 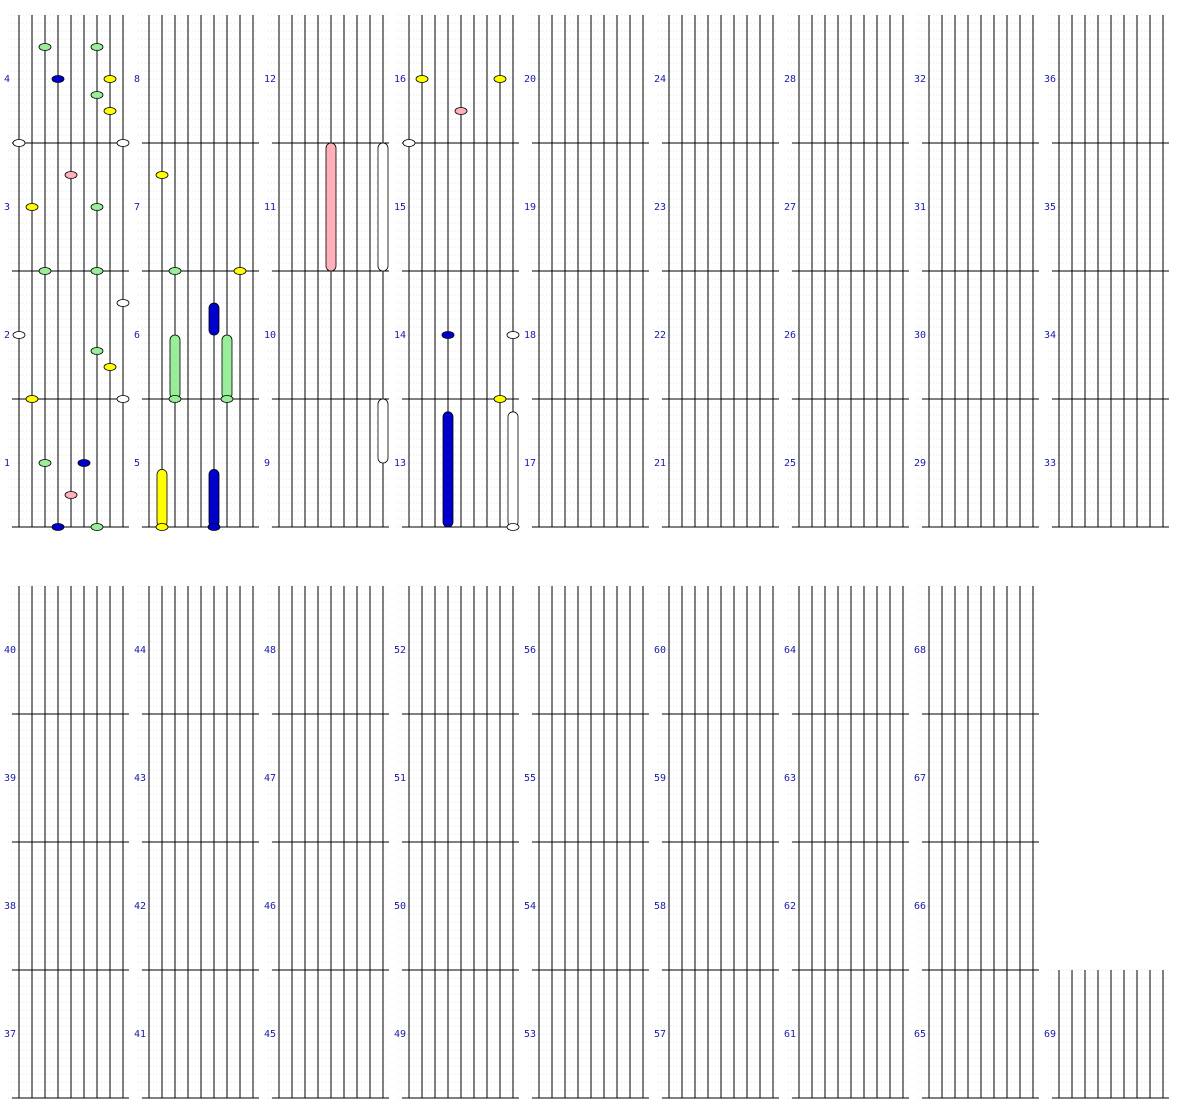 I want to click on measure-number: 25, so click(x=790, y=463).